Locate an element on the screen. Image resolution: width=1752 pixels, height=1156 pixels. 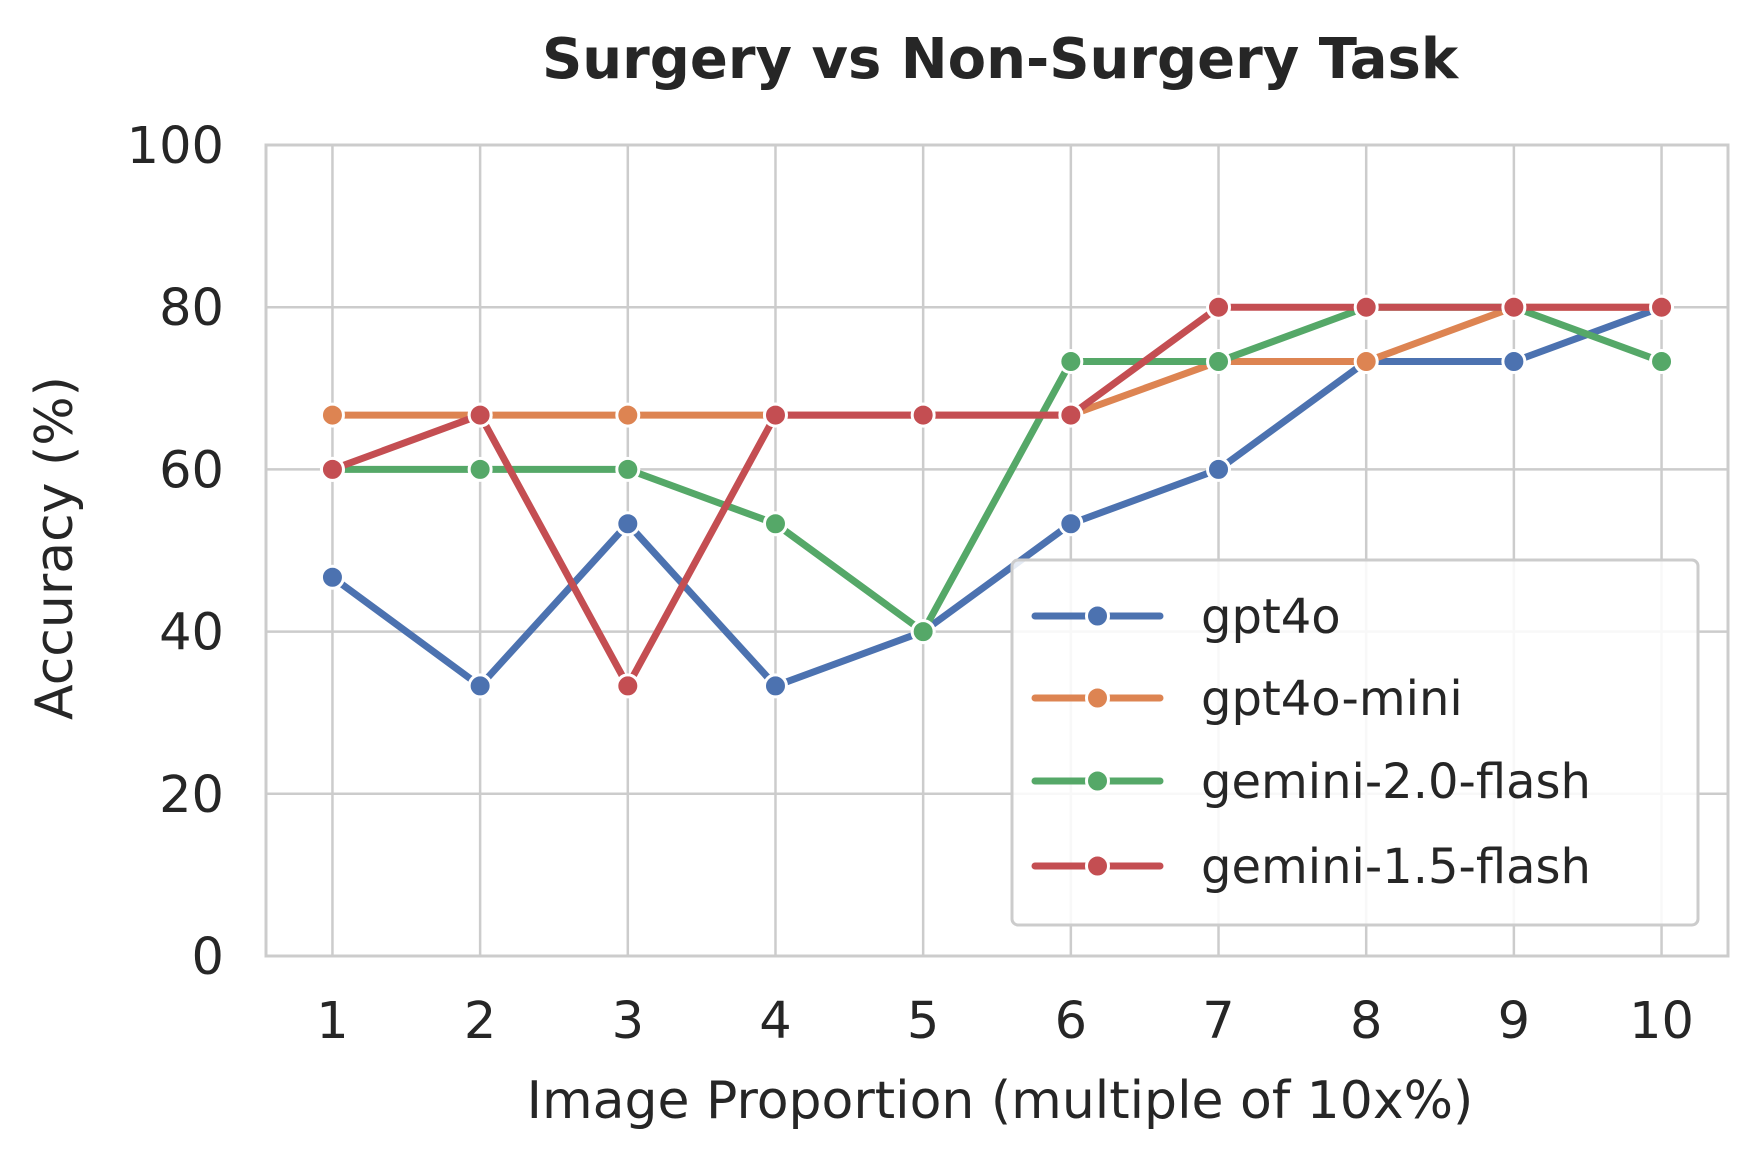
legend-label: gpt4o-mini is located at coordinates (1332, 699).